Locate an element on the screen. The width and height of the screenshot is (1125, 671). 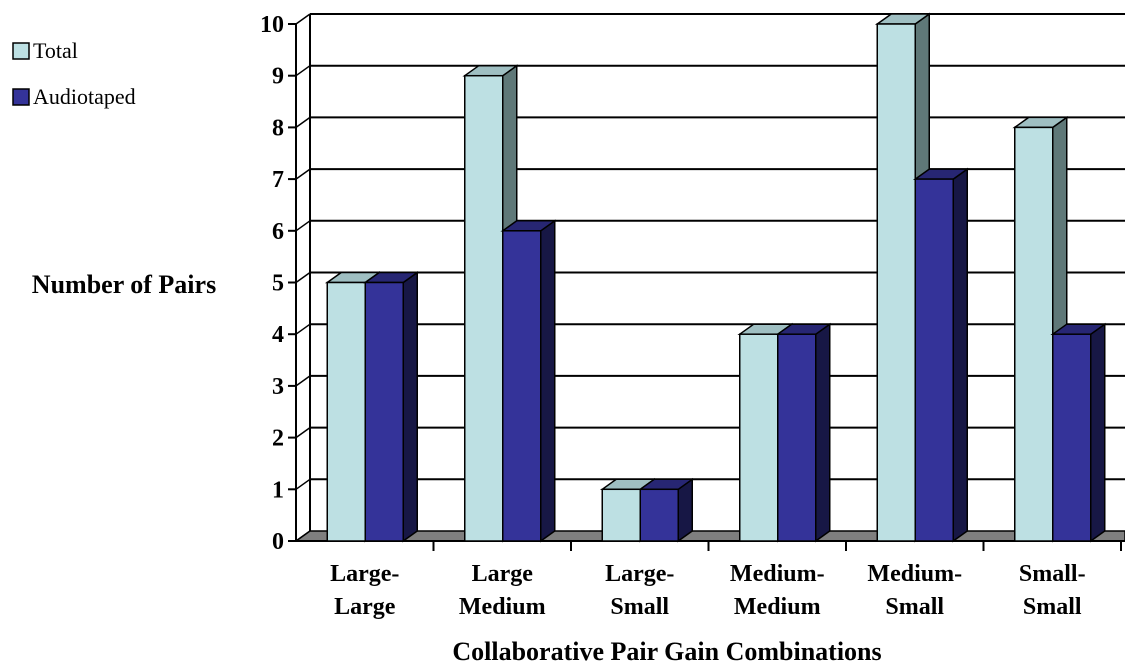
legend-label-audiotaped: Audiotaped is located at coordinates (84, 96).